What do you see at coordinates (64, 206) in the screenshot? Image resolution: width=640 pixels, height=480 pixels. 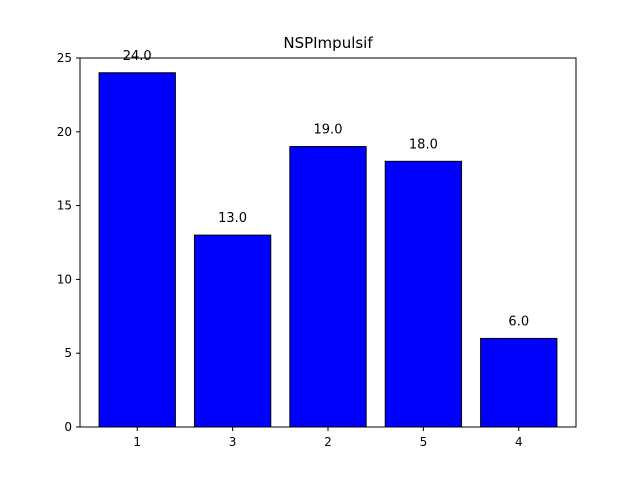 I see `y-tick-label: 15` at bounding box center [64, 206].